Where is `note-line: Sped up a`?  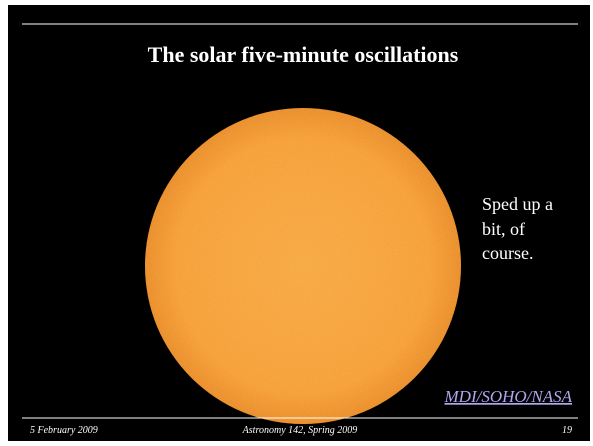 note-line: Sped up a is located at coordinates (517, 204).